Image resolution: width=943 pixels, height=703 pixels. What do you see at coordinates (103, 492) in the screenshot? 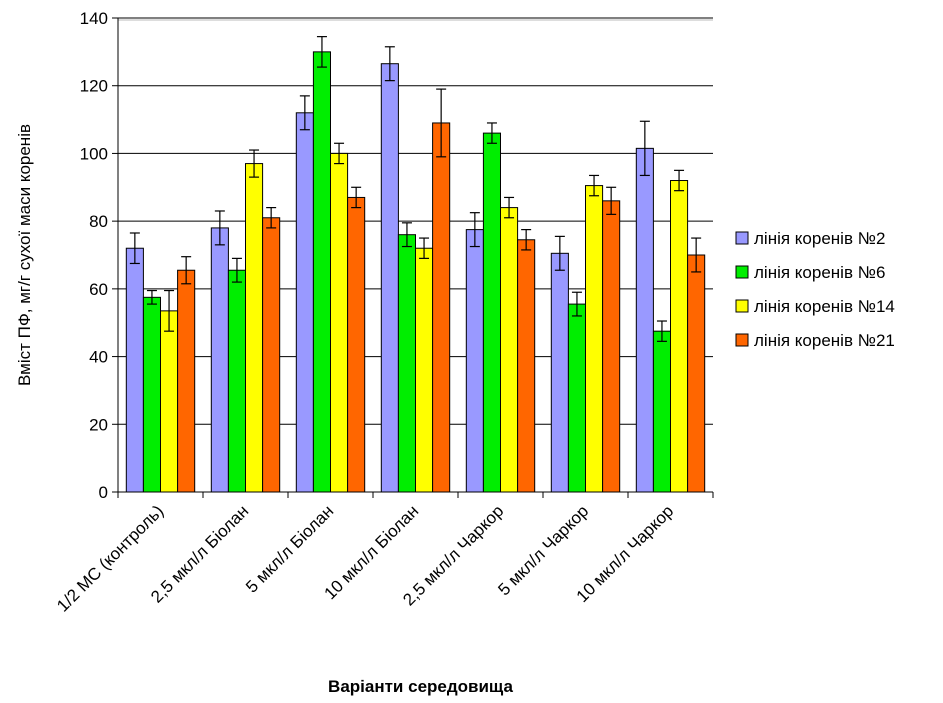
I see `y-tick-label: 0` at bounding box center [103, 492].